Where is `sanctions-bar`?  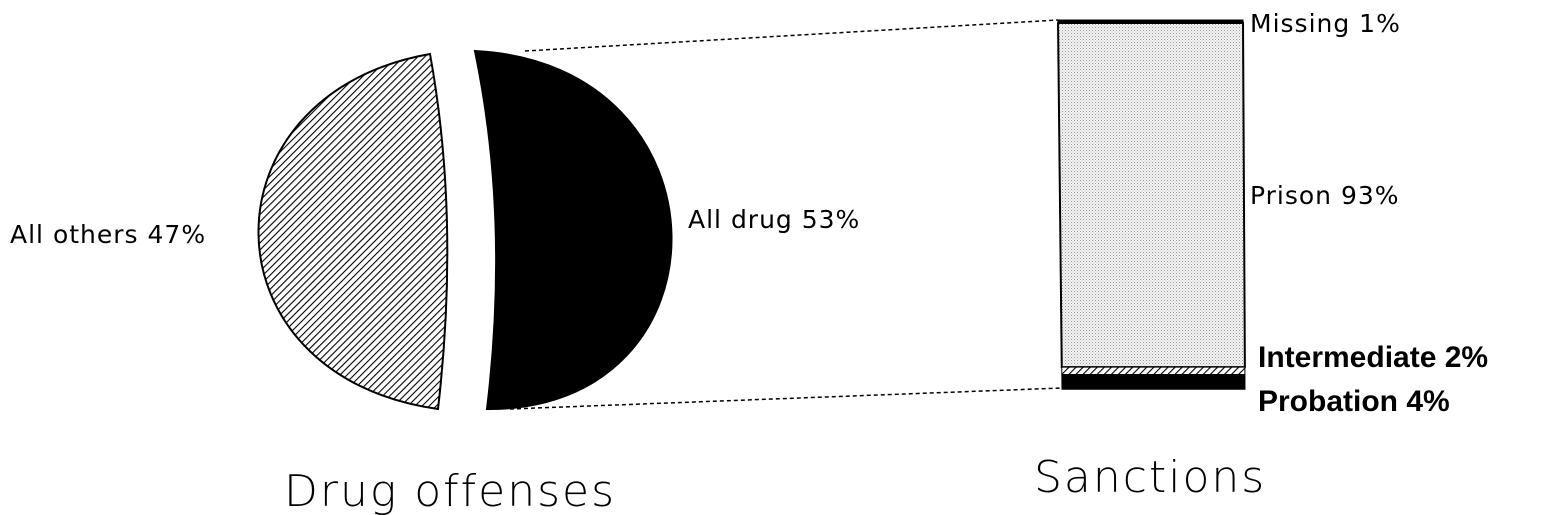 sanctions-bar is located at coordinates (1151, 204).